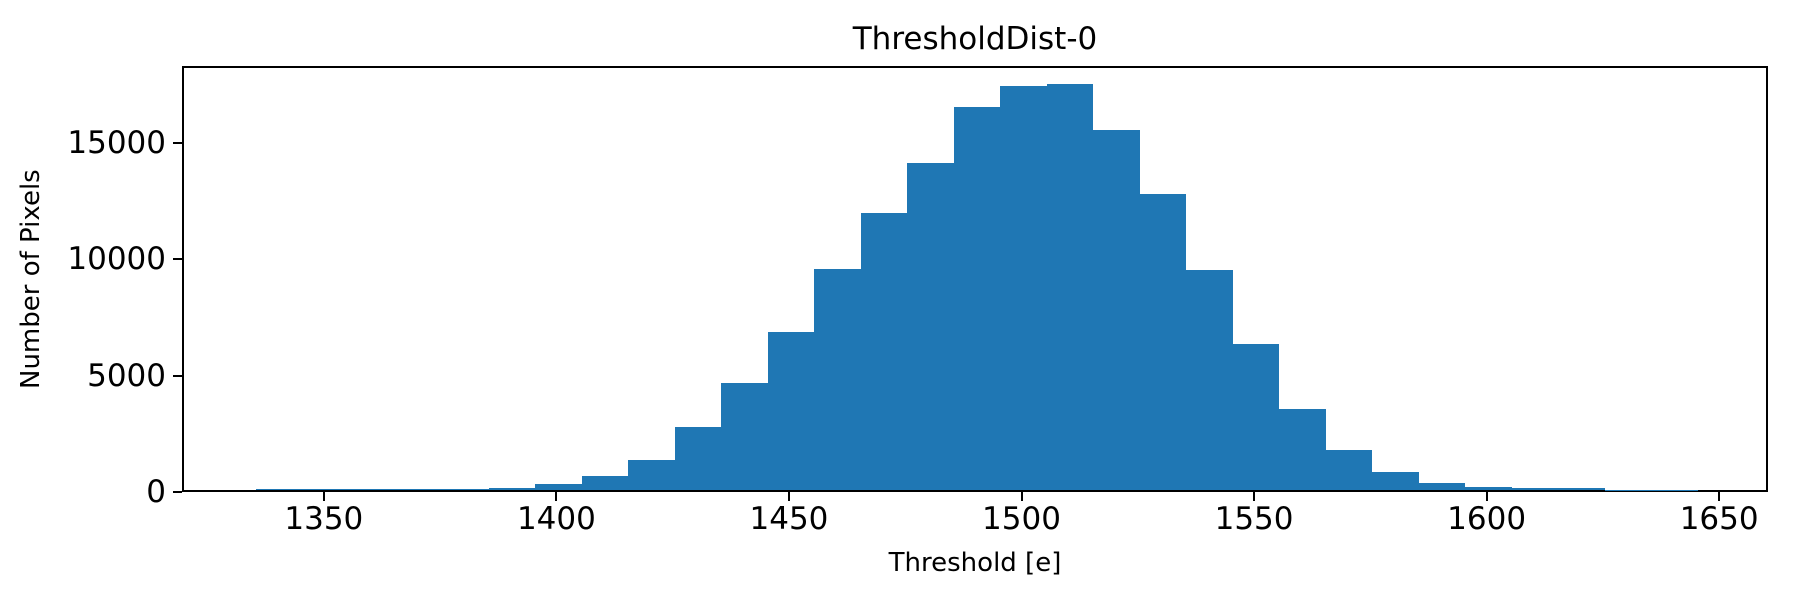  Describe the element at coordinates (1487, 519) in the screenshot. I see `x-tick-label: 1600` at that location.